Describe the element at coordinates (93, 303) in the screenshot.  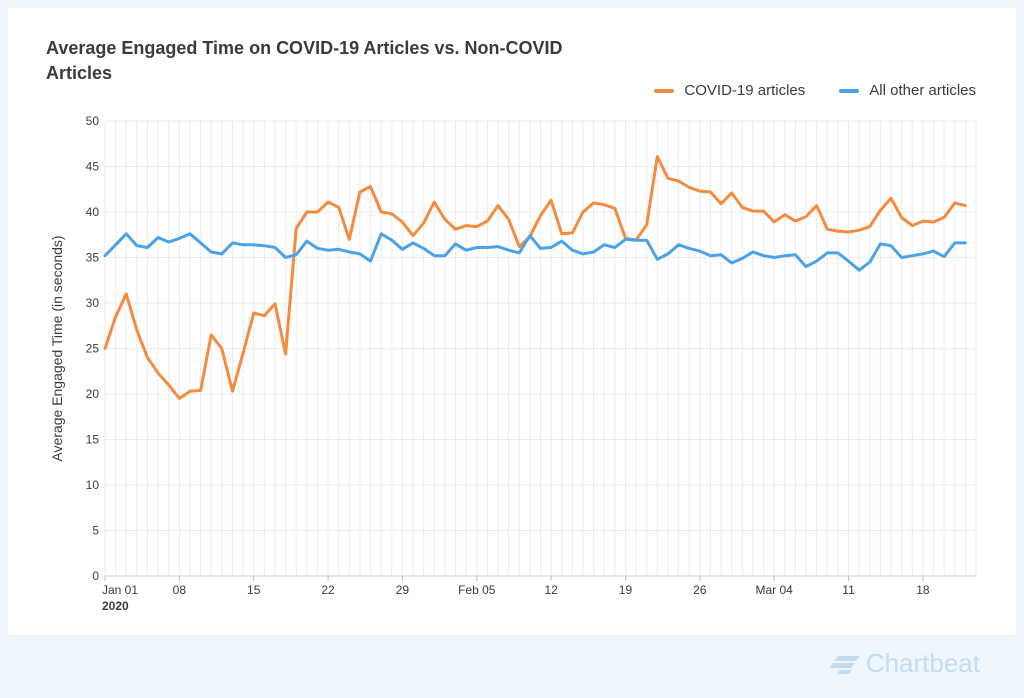
I see `y-tick-label: 30` at that location.